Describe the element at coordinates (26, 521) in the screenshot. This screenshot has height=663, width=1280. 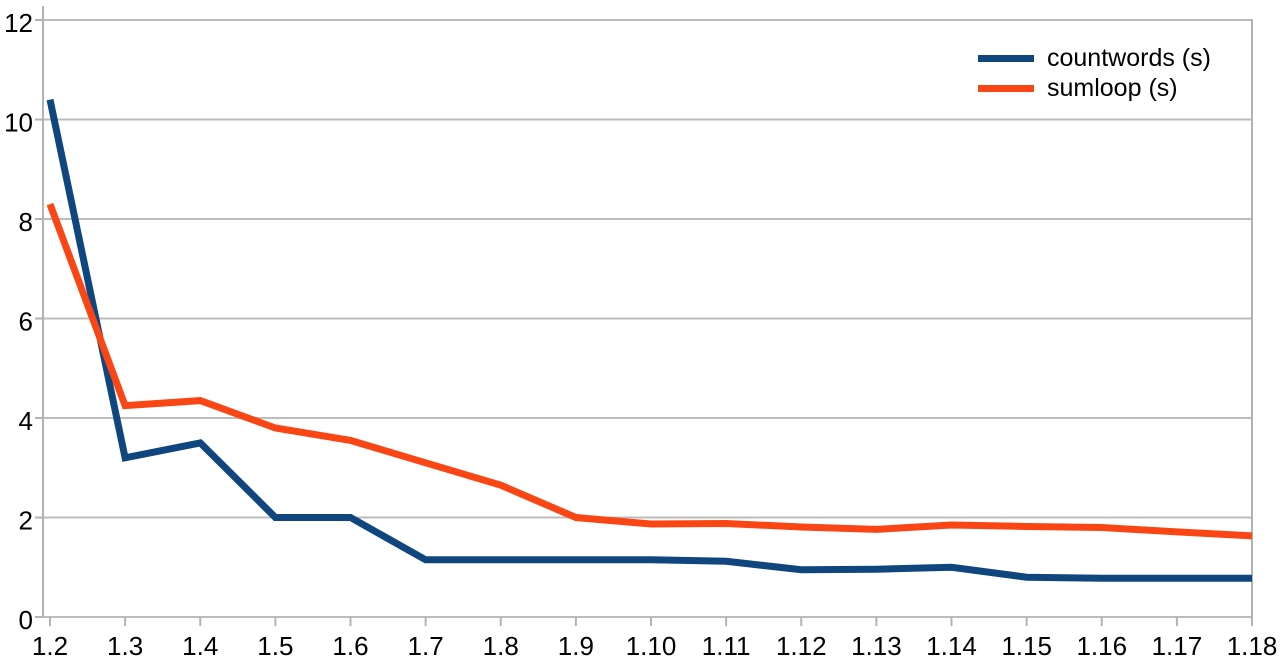
I see `y-tick-label: 2` at that location.